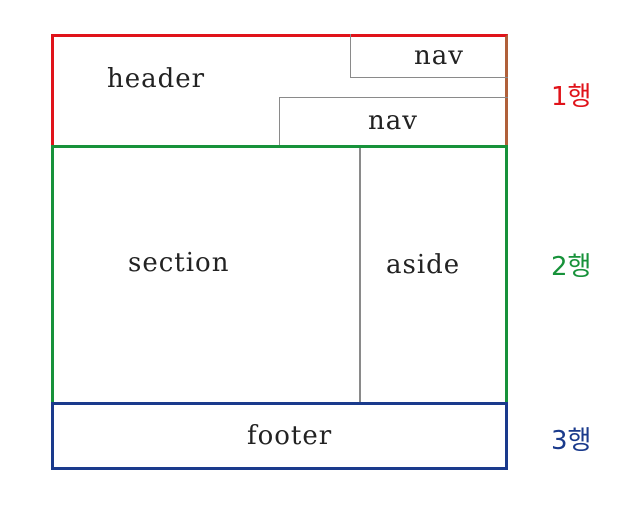 The height and width of the screenshot is (505, 632). I want to click on footer-label: footer, so click(290, 436).